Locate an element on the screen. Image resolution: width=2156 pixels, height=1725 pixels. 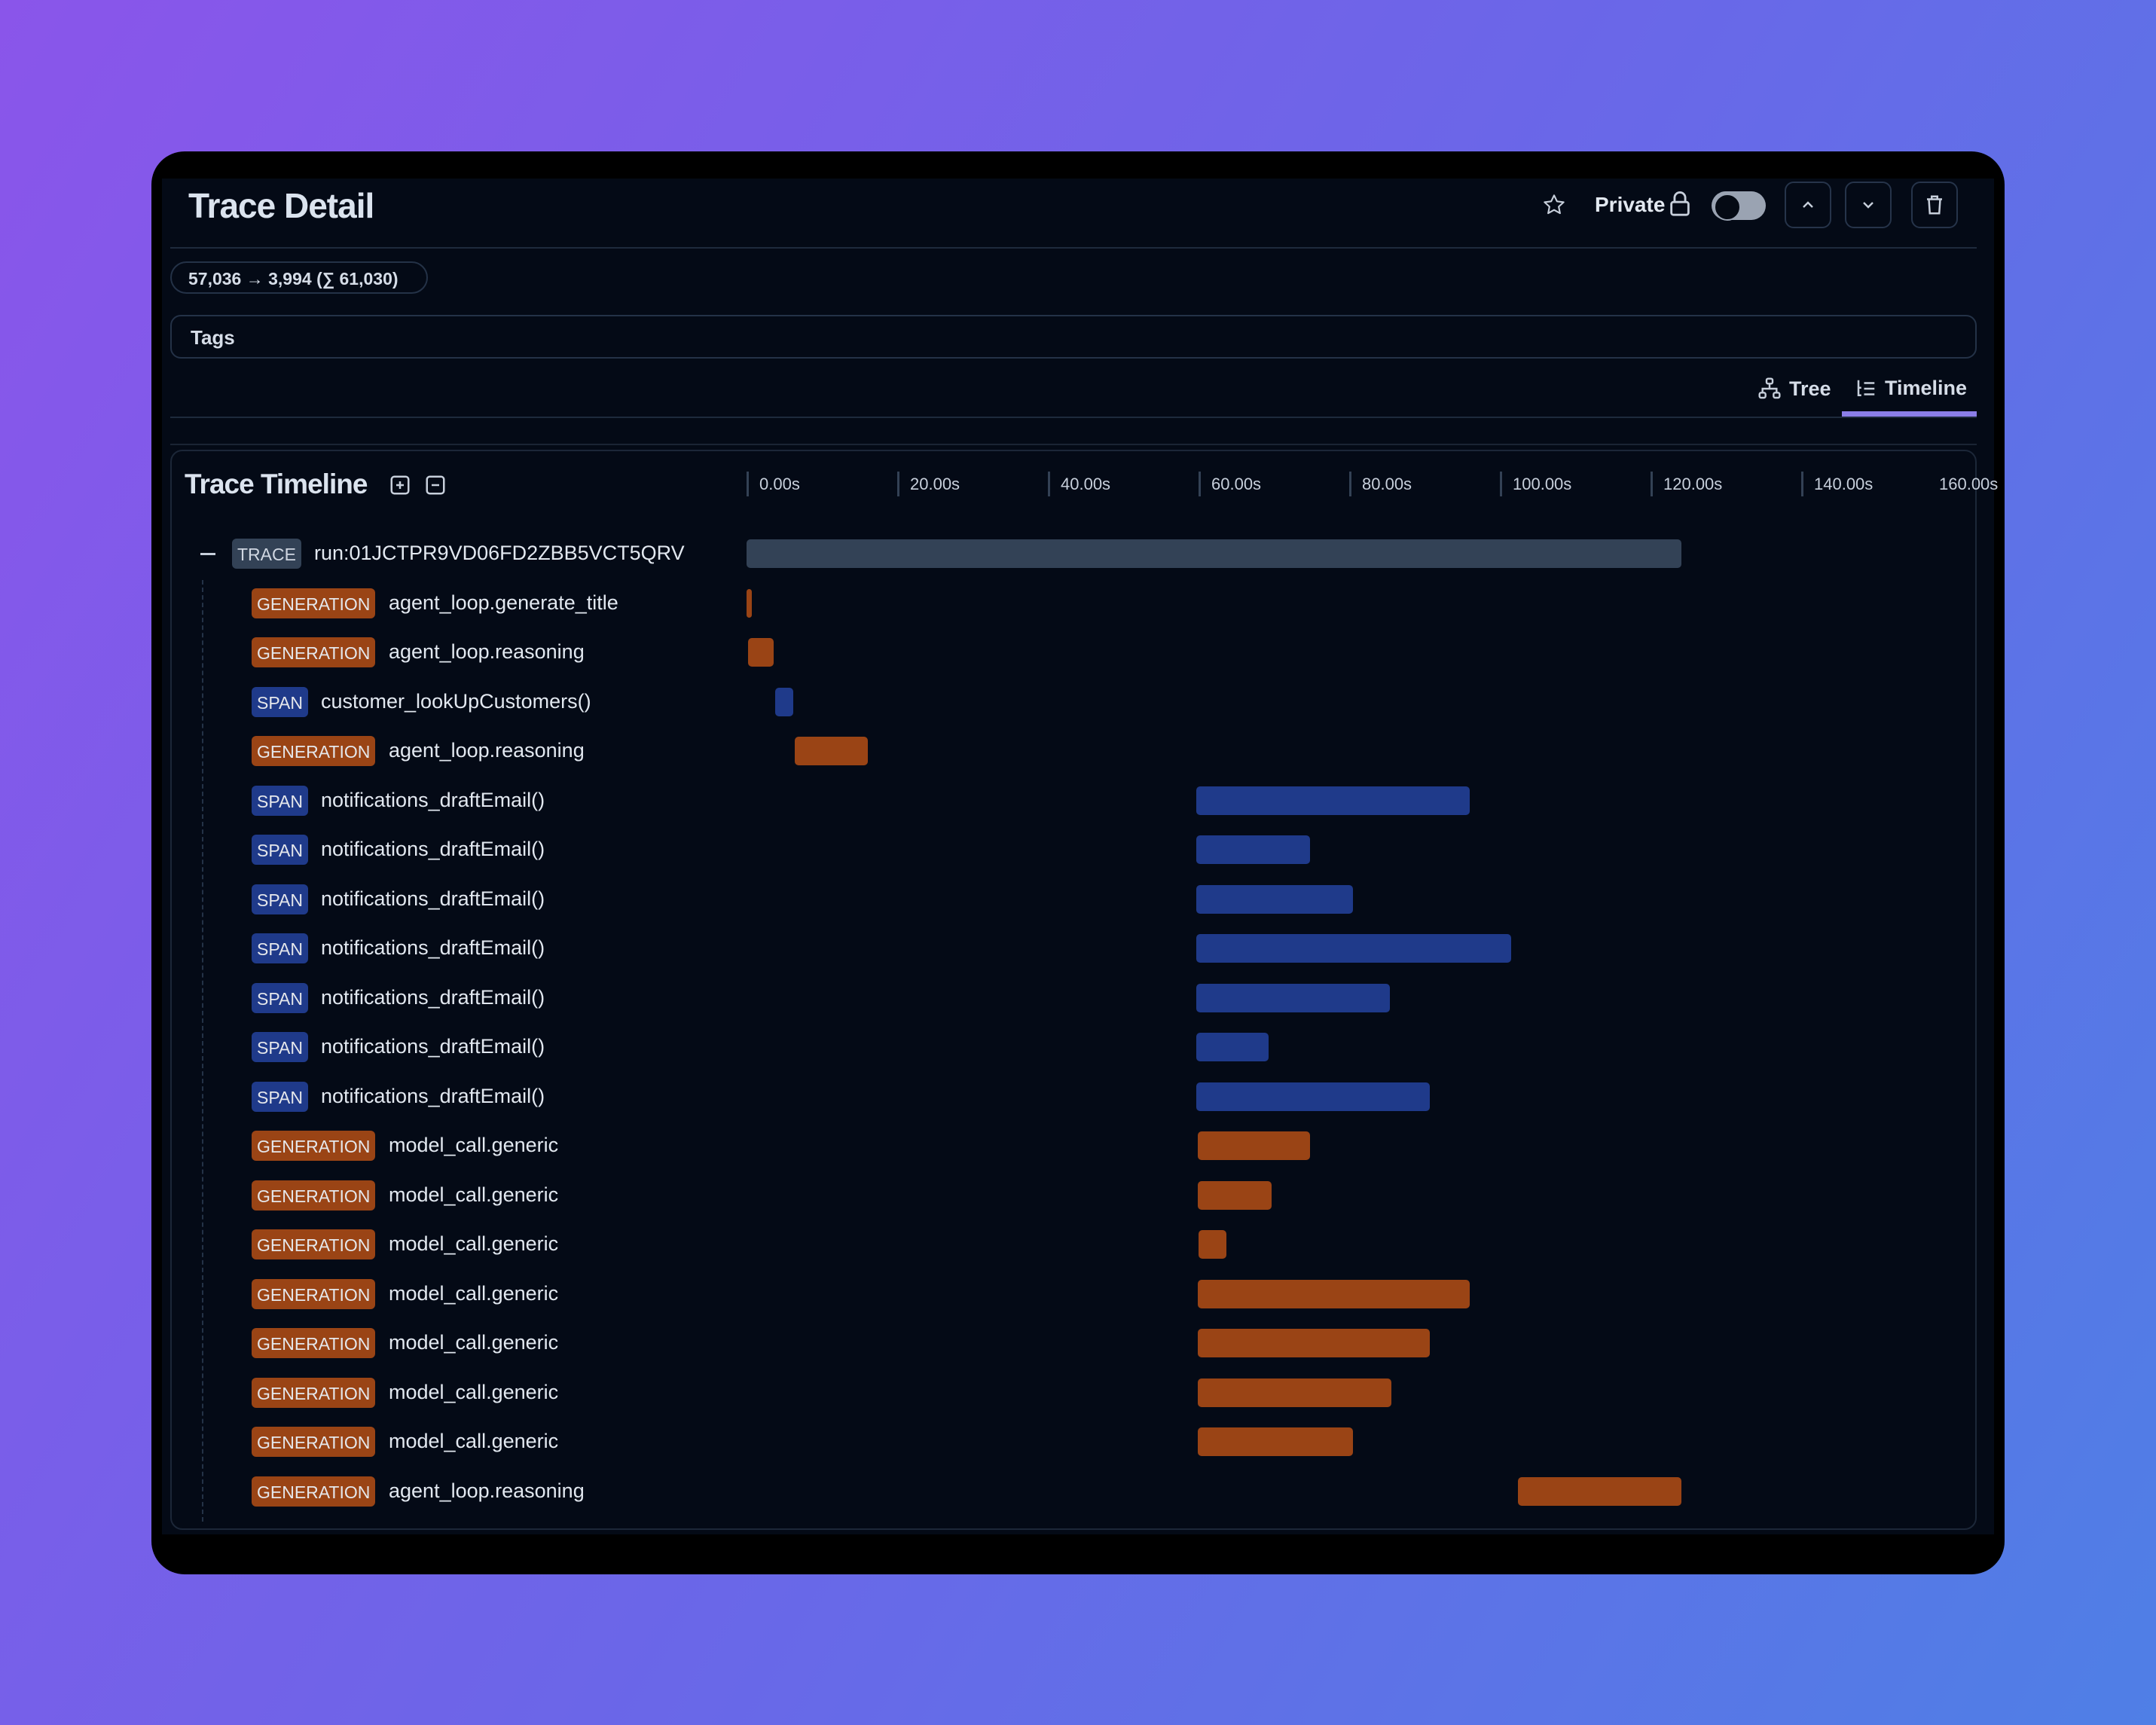
collapse-all-icon is located at coordinates (435, 485).